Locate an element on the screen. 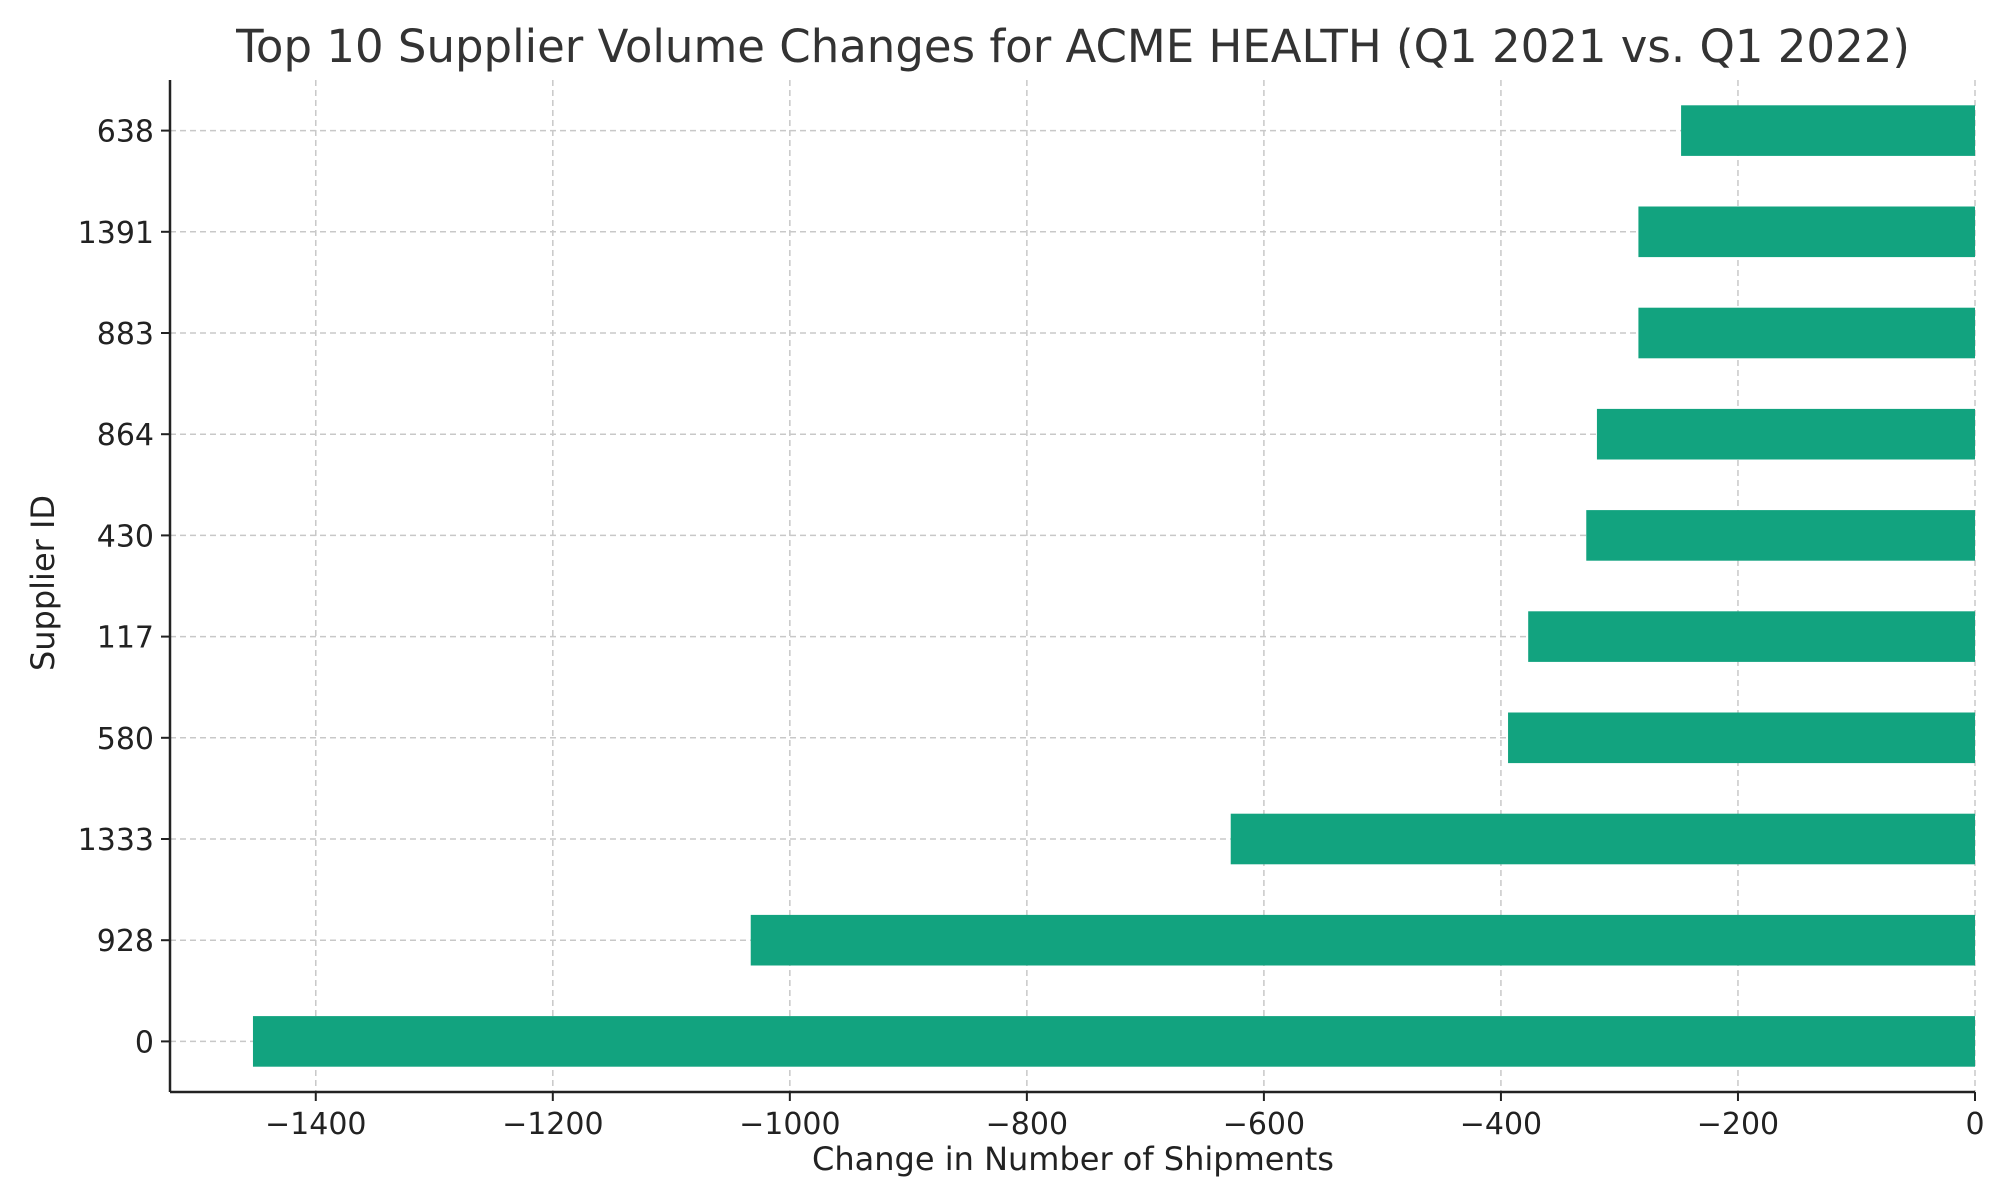  y-axis-label: Supplier ID is located at coordinates (43, 583).